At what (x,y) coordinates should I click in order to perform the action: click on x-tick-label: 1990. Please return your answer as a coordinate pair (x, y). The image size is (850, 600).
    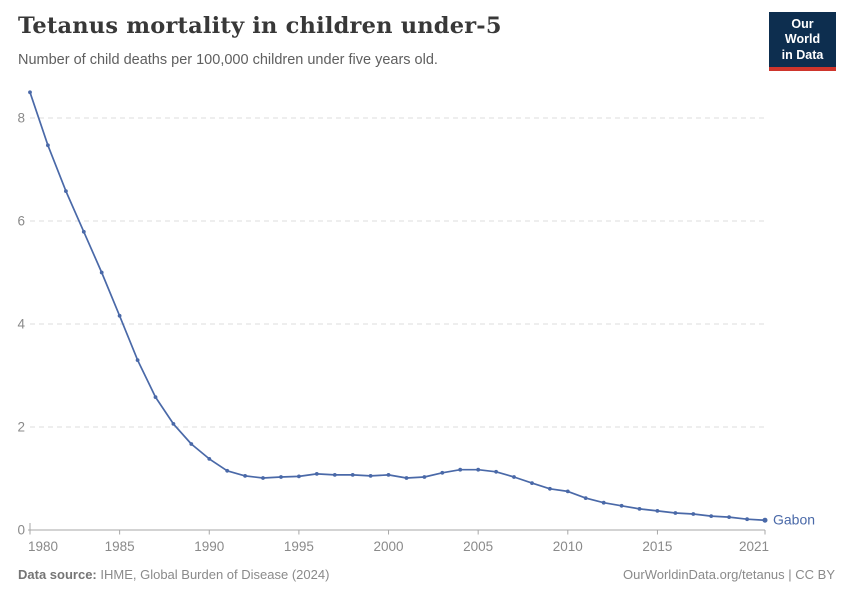
    Looking at the image, I should click on (209, 546).